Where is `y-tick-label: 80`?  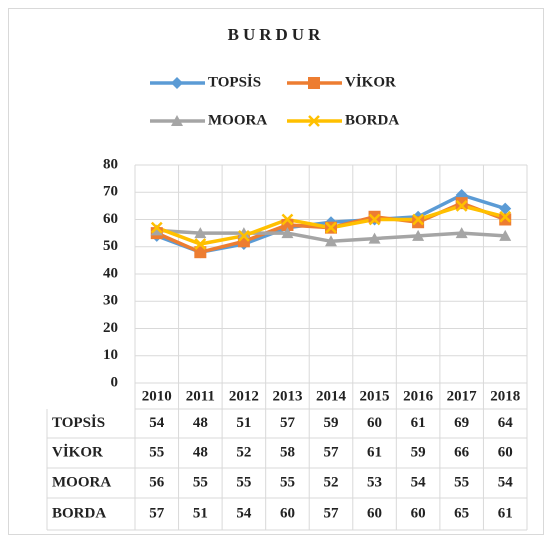
y-tick-label: 80 is located at coordinates (110, 164).